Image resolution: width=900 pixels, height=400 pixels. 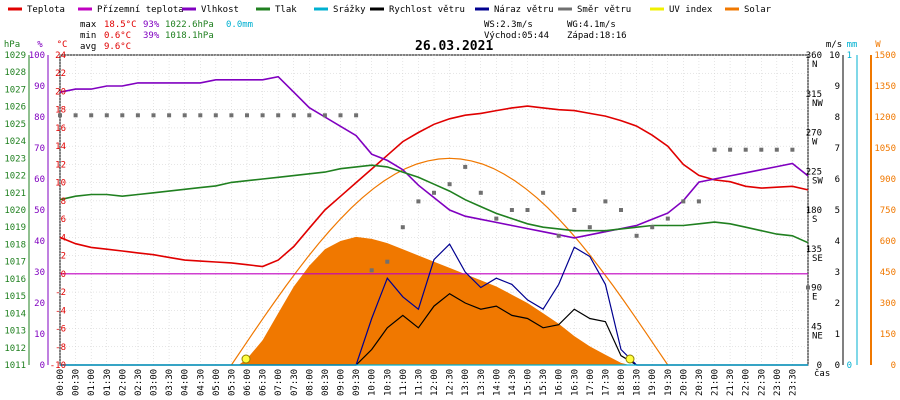 I want to click on x-tick-label: 21:30, so click(x=731, y=382).